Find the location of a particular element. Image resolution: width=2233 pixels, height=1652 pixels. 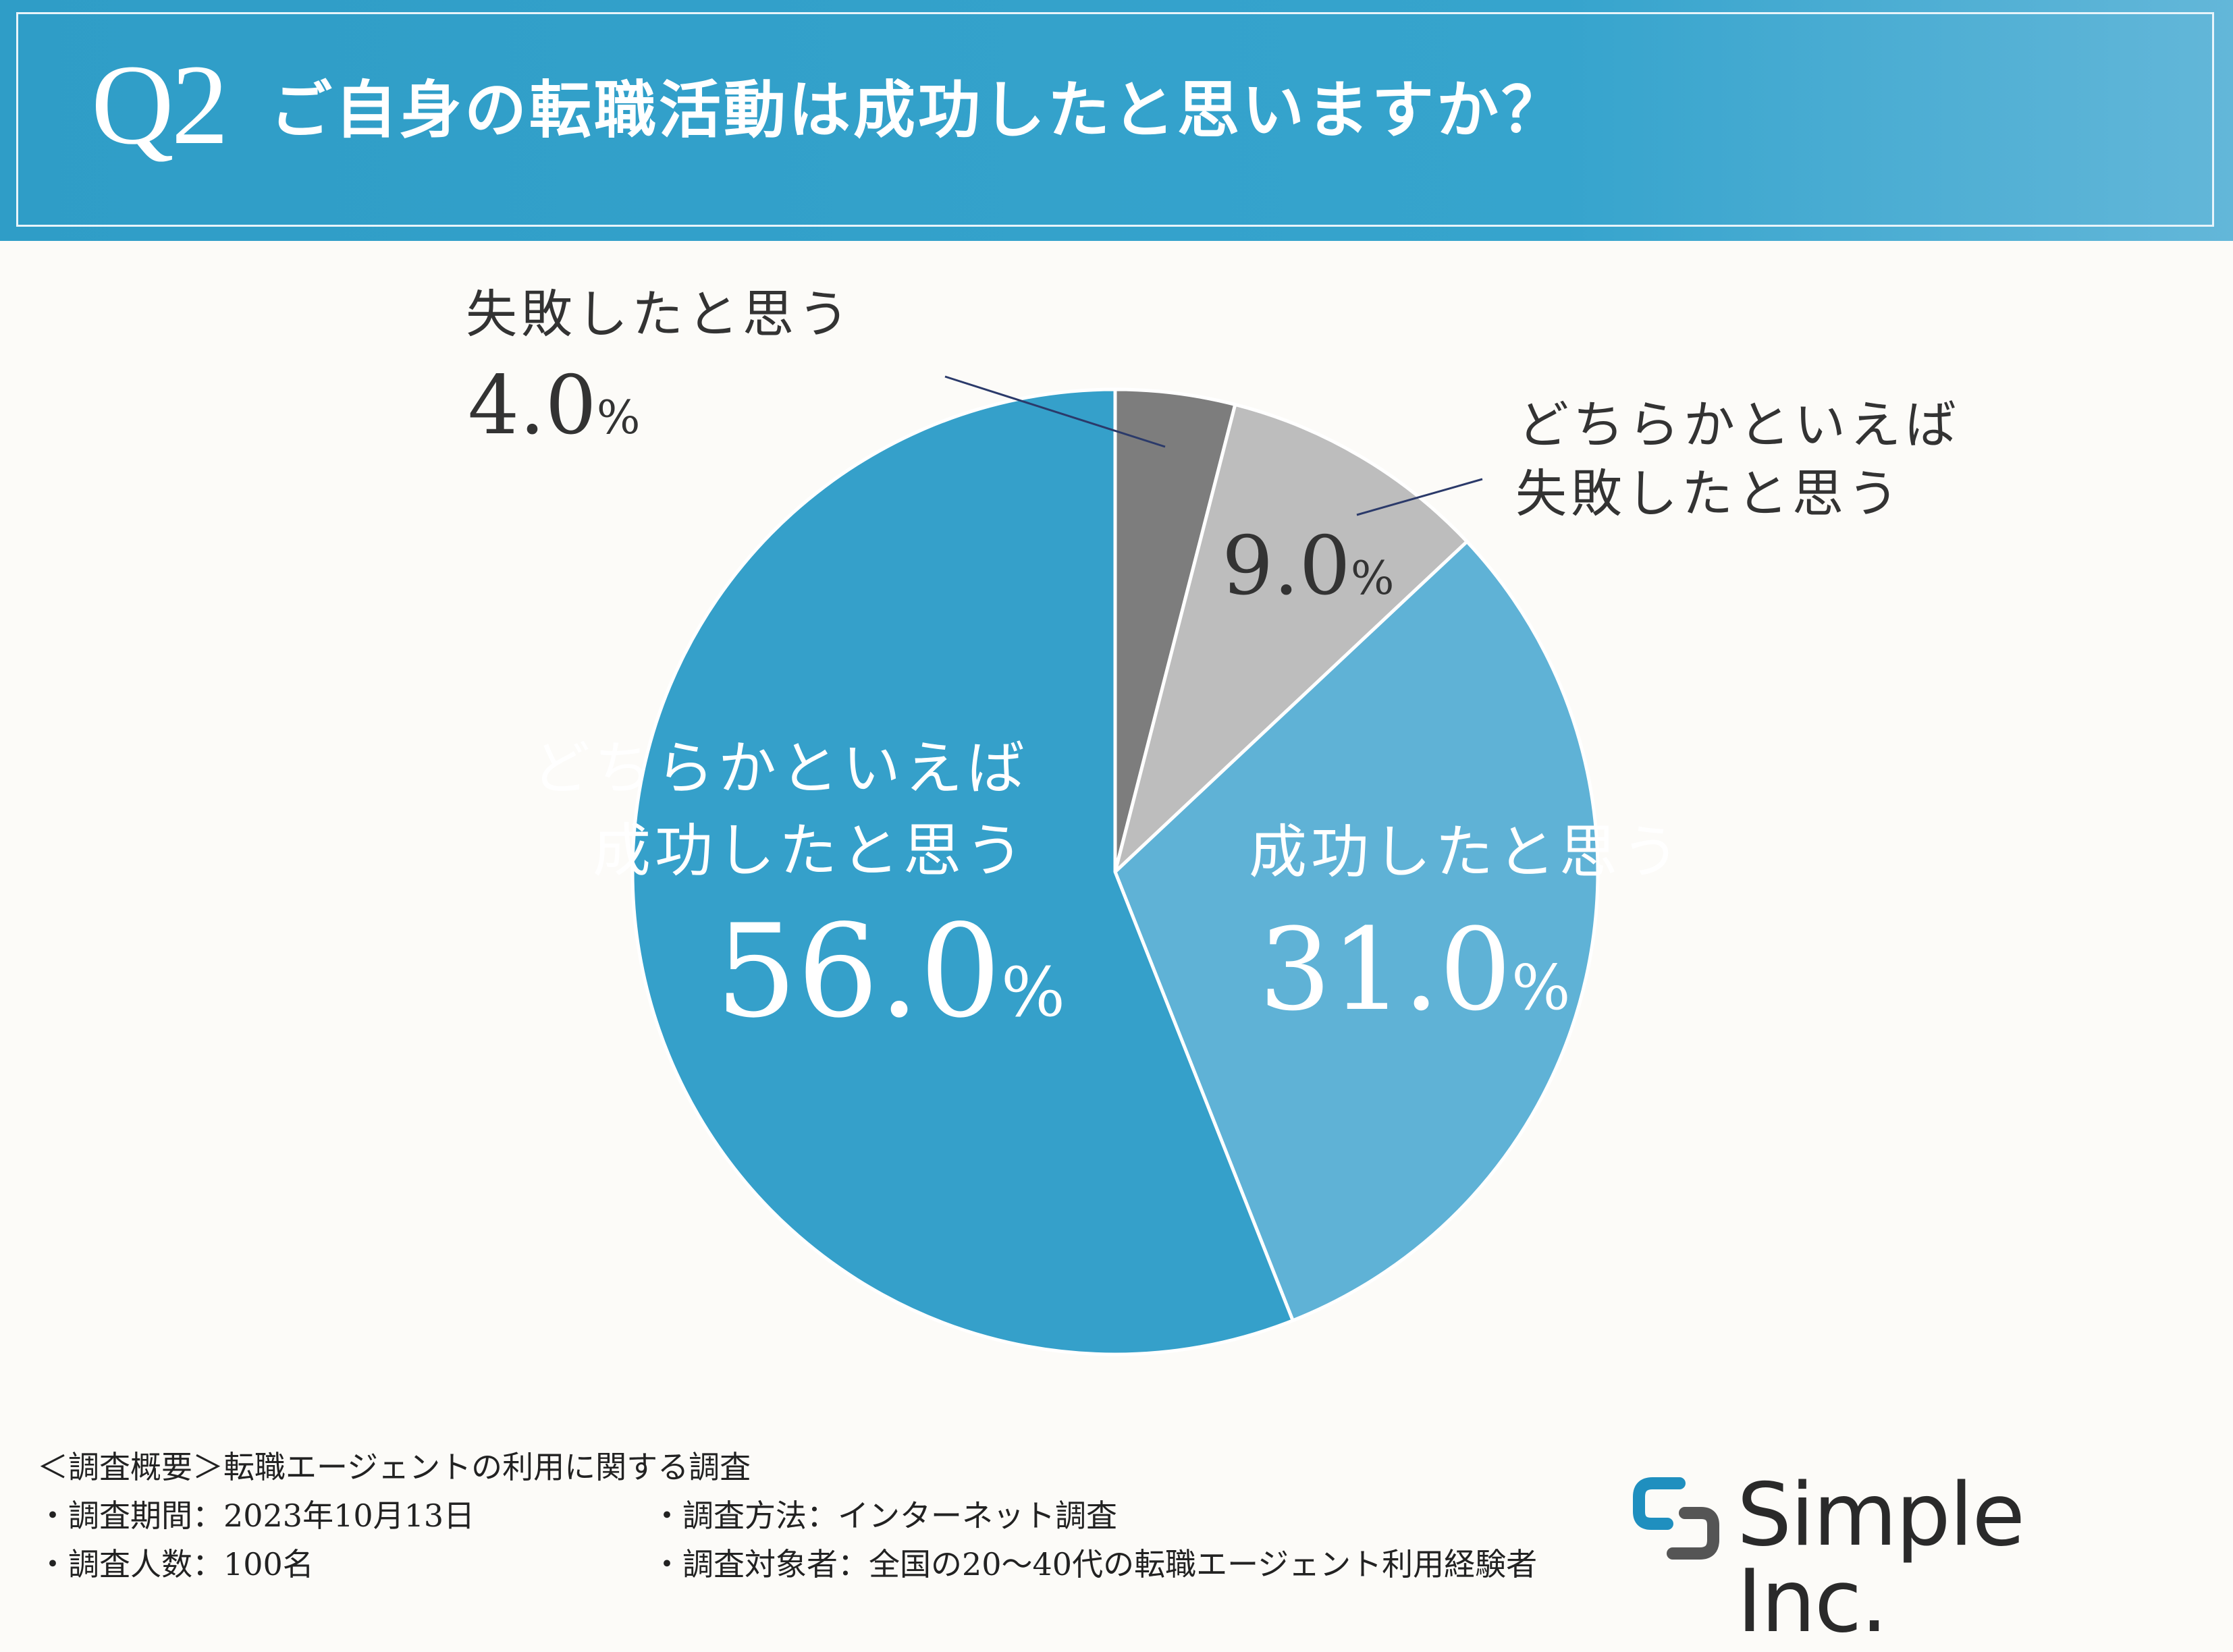

label-somewhat-success-line1: どちらかといえば is located at coordinates (780, 769).